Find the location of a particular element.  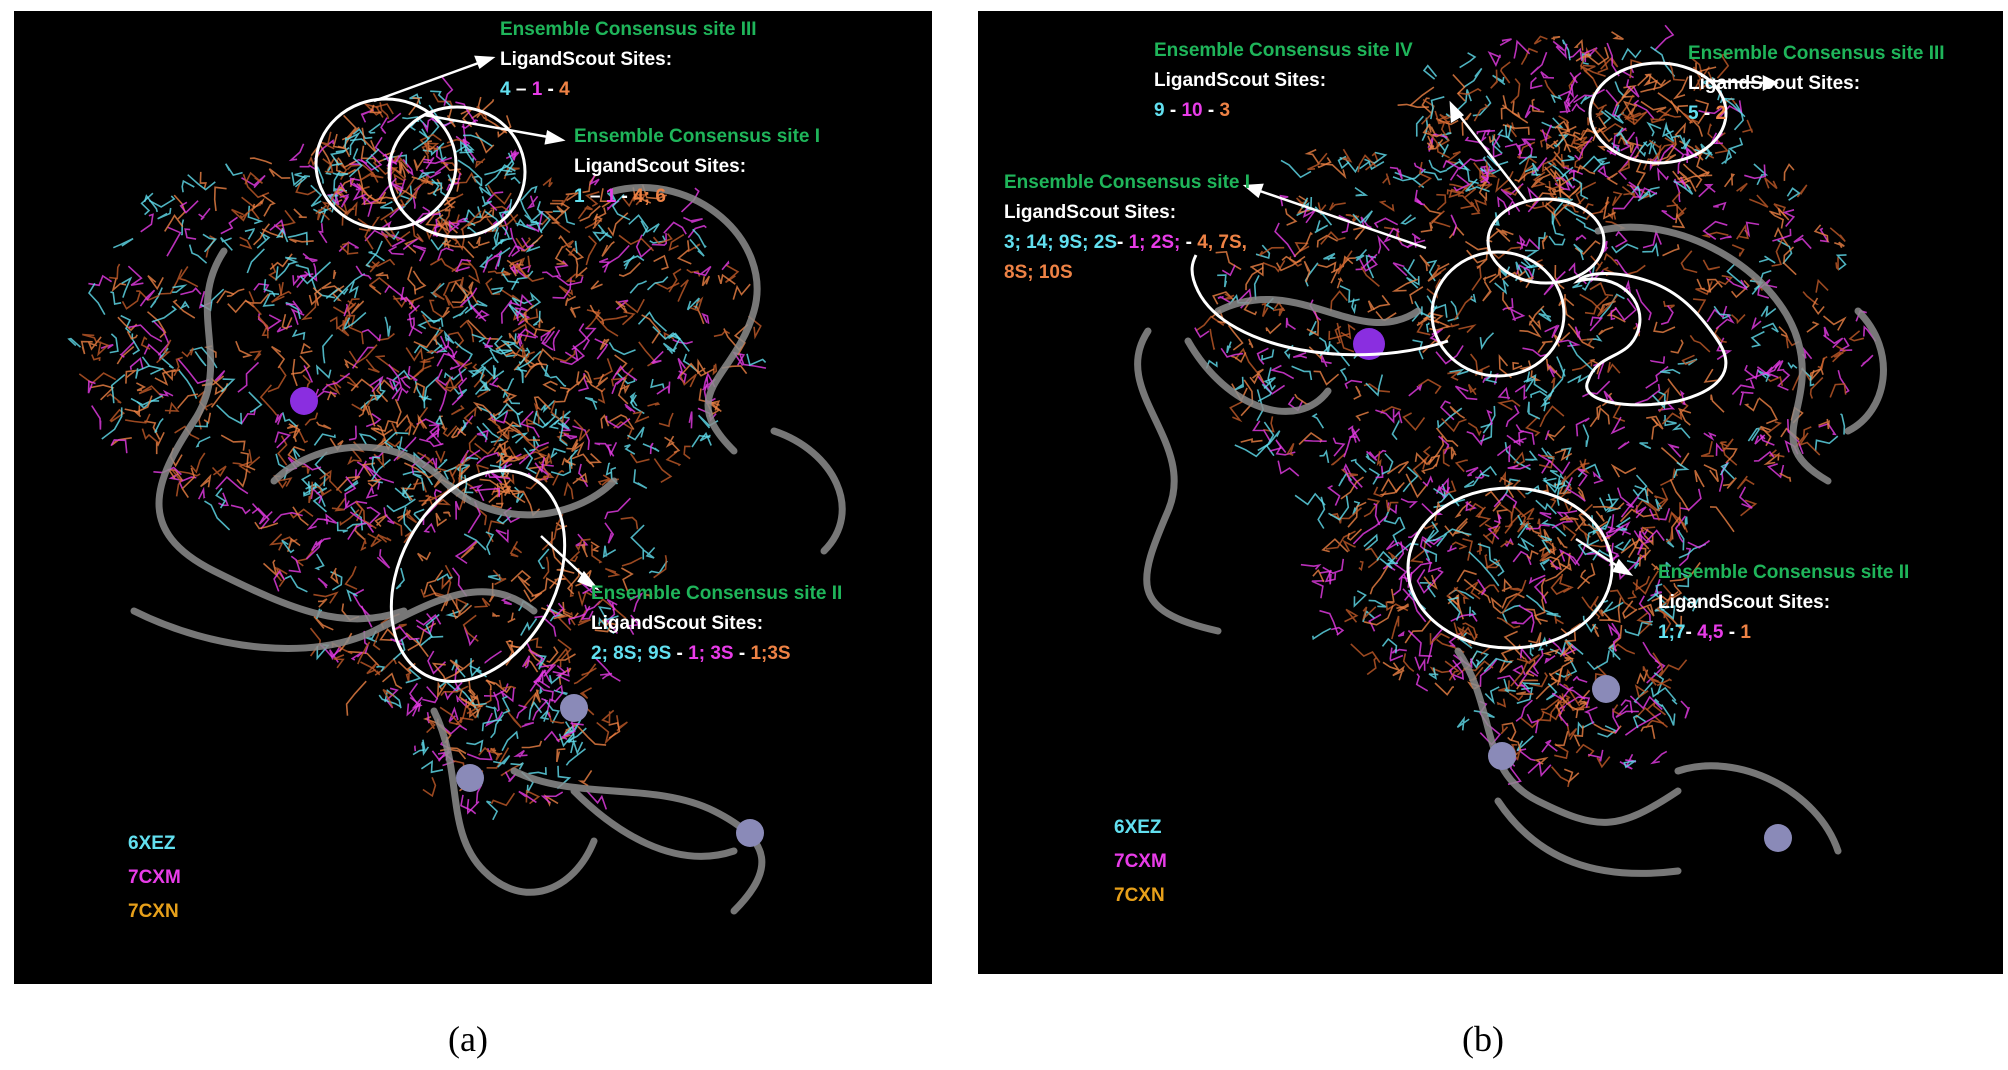

site-id-segment: – is located at coordinates (521, 89).